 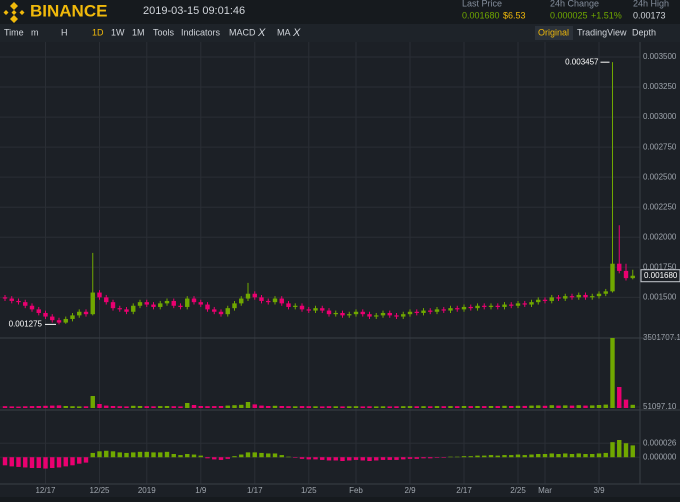 I want to click on toolbar-button: Indicators, so click(x=201, y=32).